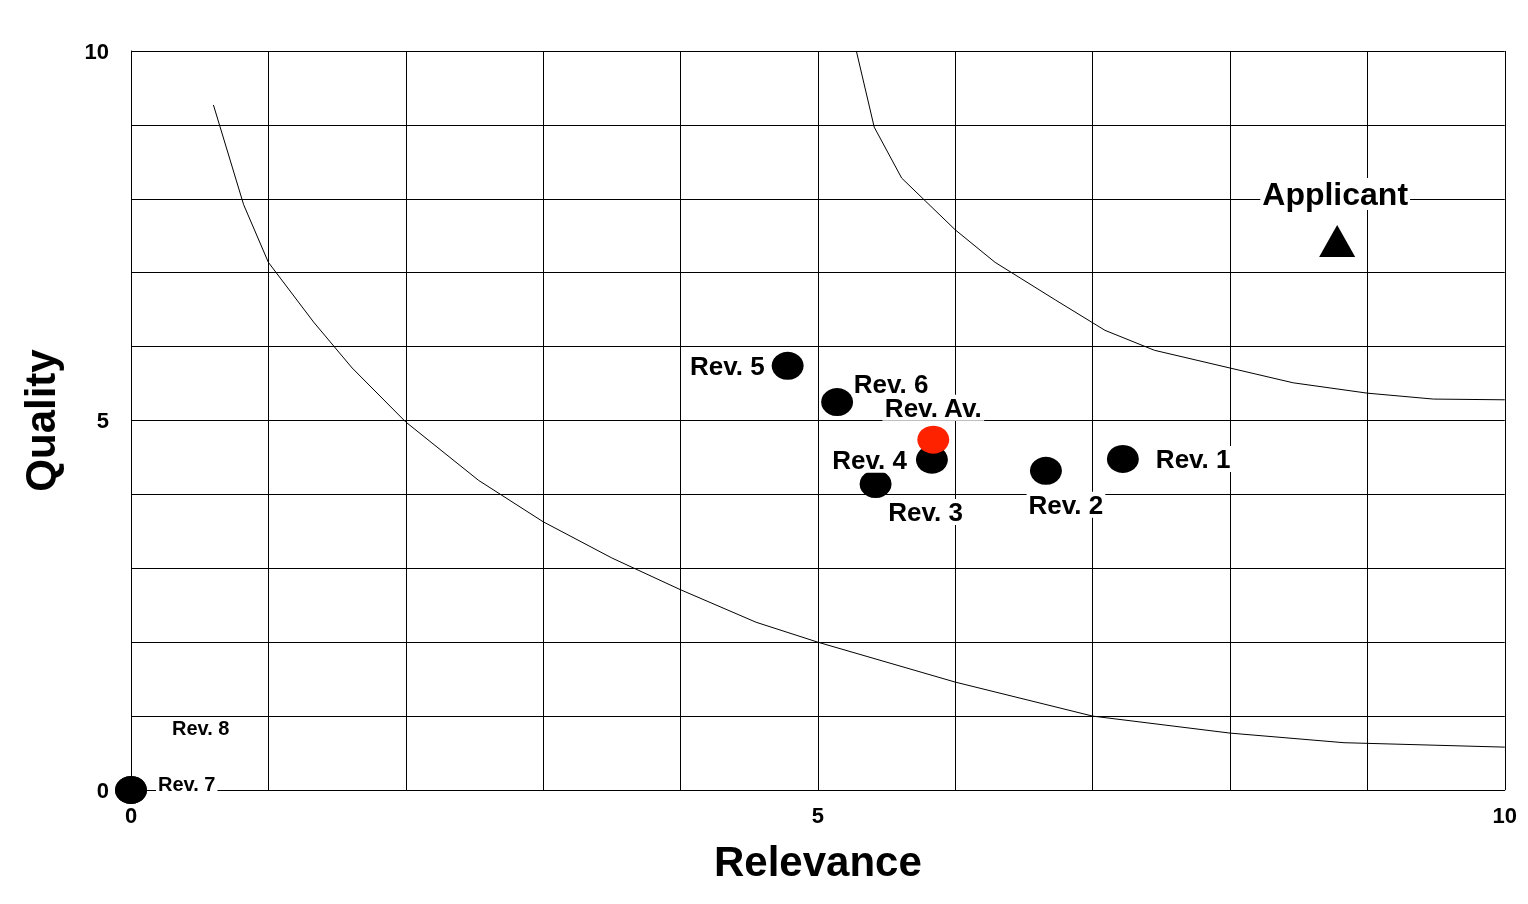 The width and height of the screenshot is (1528, 904). I want to click on y-axis-title: Quality, so click(40, 420).